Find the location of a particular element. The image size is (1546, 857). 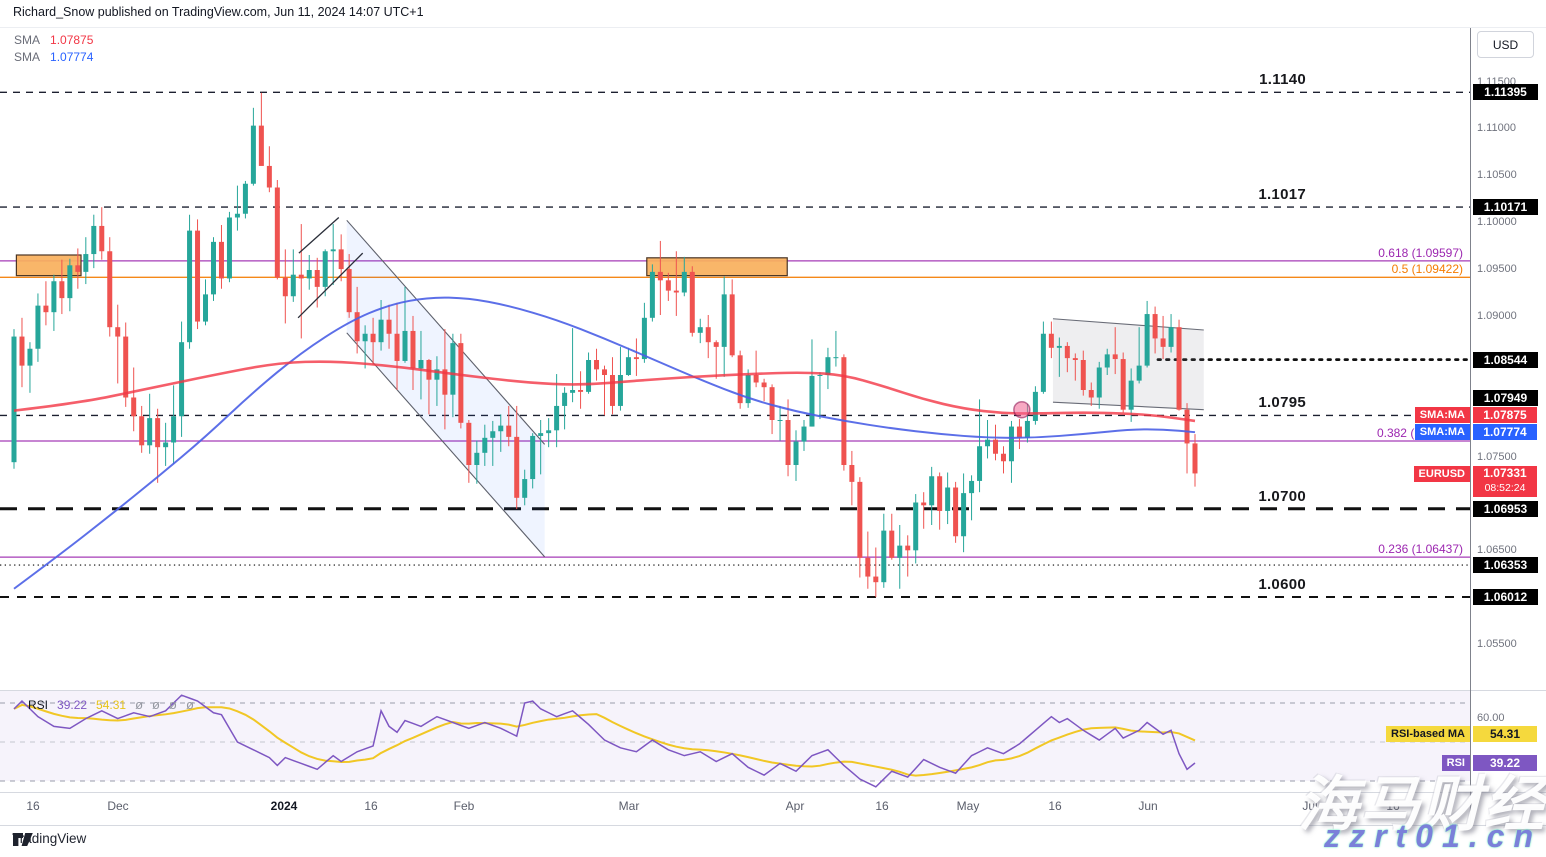

bar-countdown: 08:52:24 is located at coordinates (1505, 488).